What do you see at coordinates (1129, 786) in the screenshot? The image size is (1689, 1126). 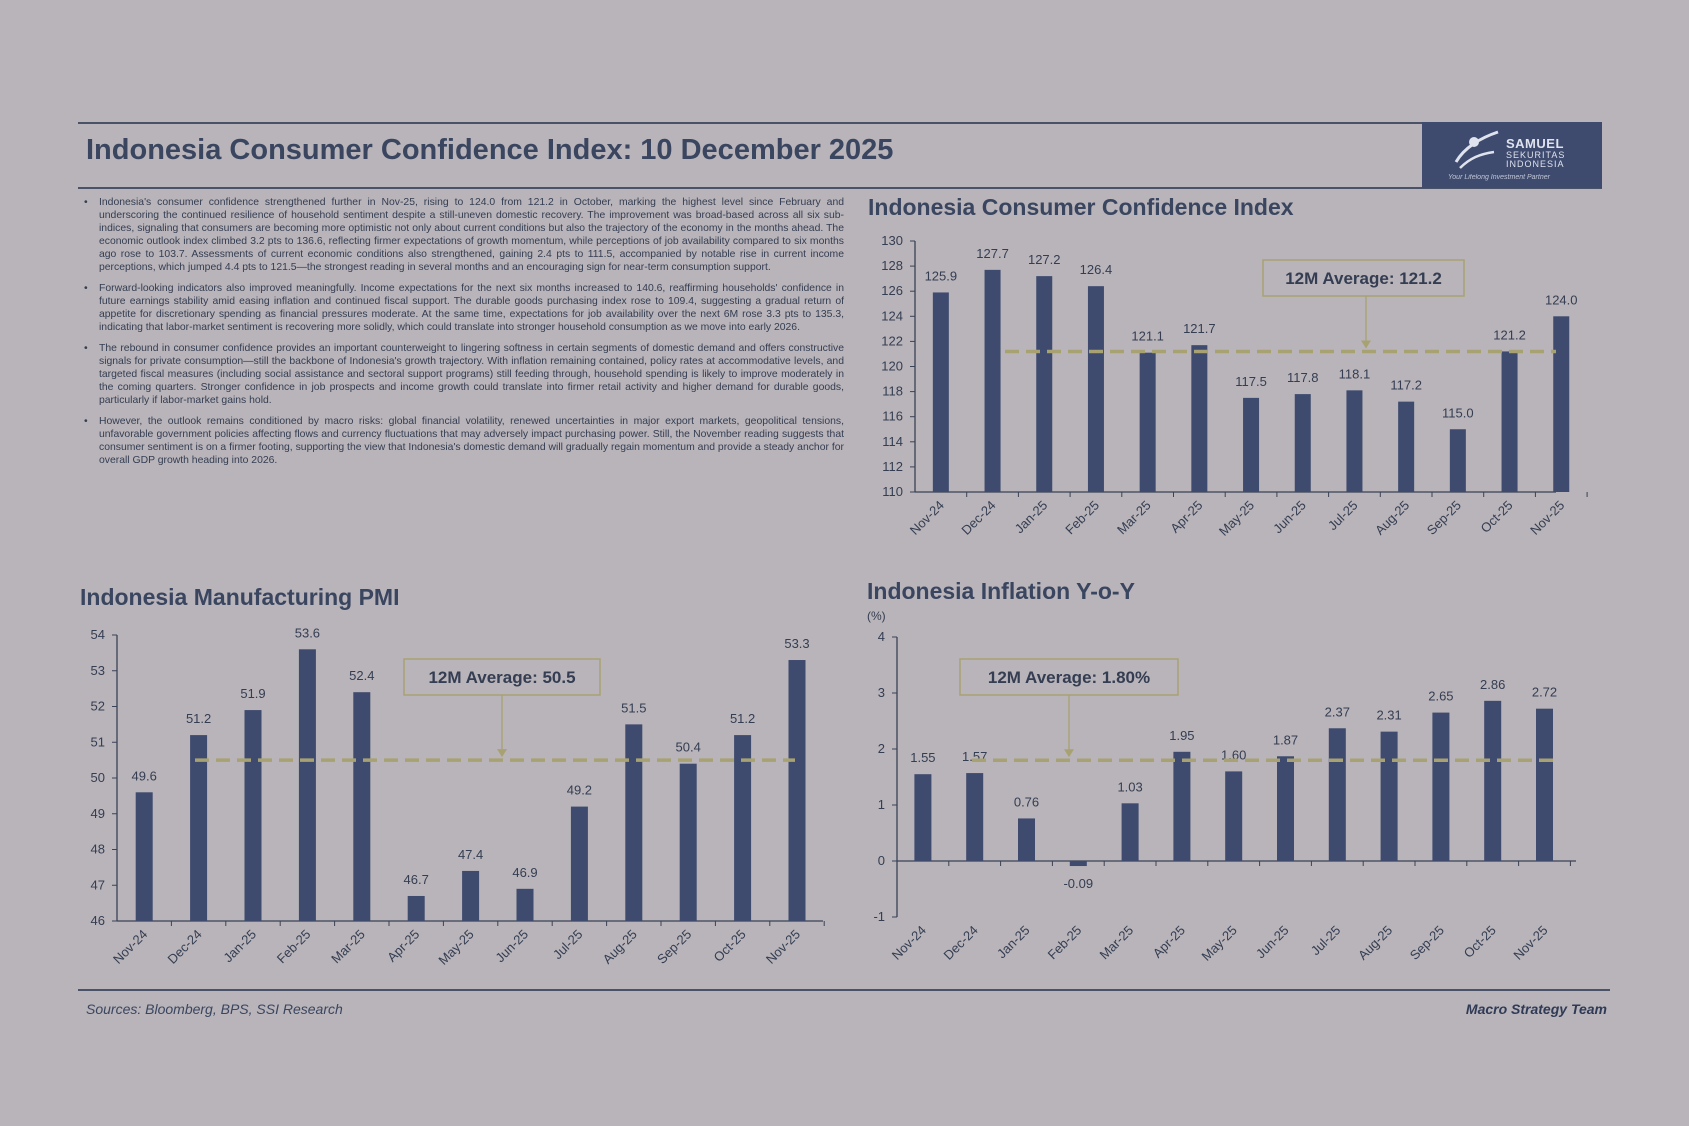 I see `inflation-data-label: 1.03` at bounding box center [1129, 786].